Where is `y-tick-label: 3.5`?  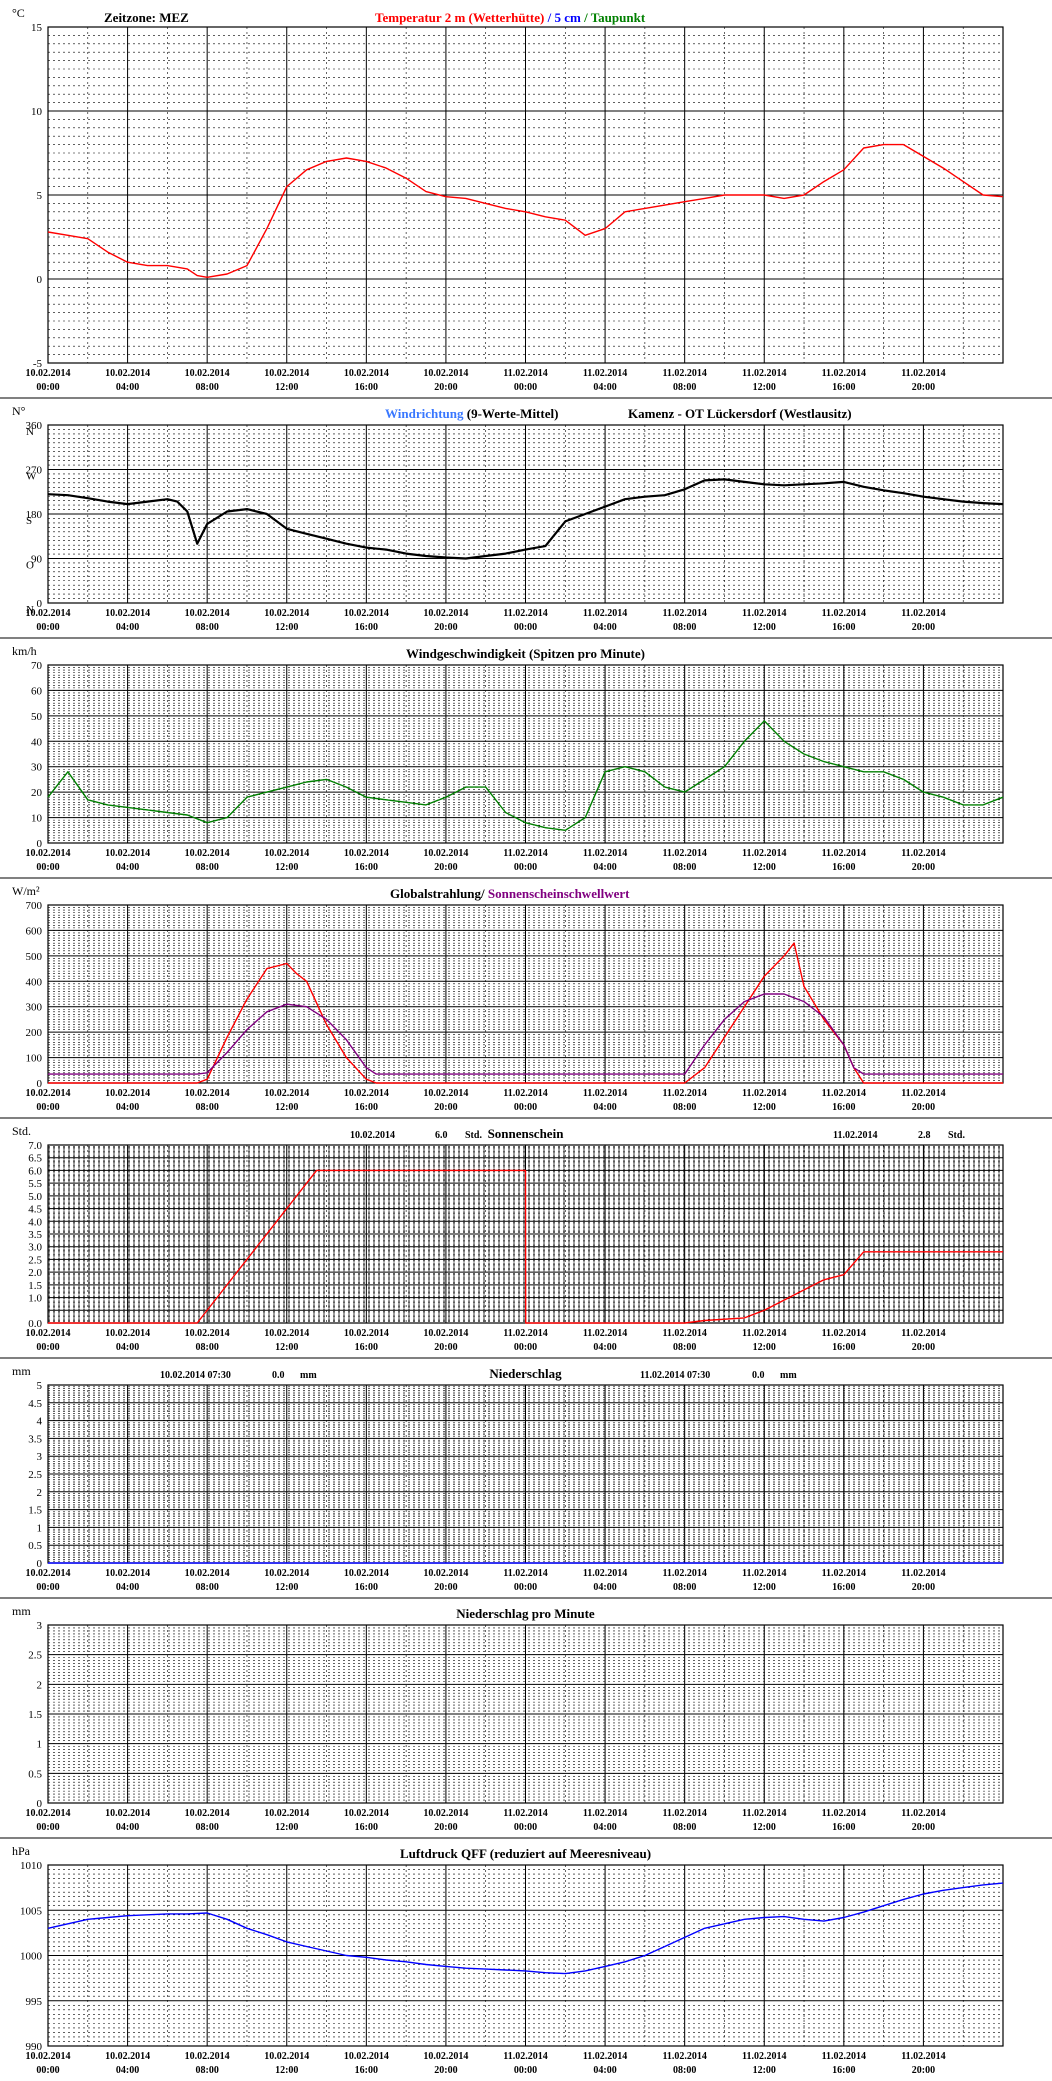
y-tick-label: 3.5 is located at coordinates (35, 1439).